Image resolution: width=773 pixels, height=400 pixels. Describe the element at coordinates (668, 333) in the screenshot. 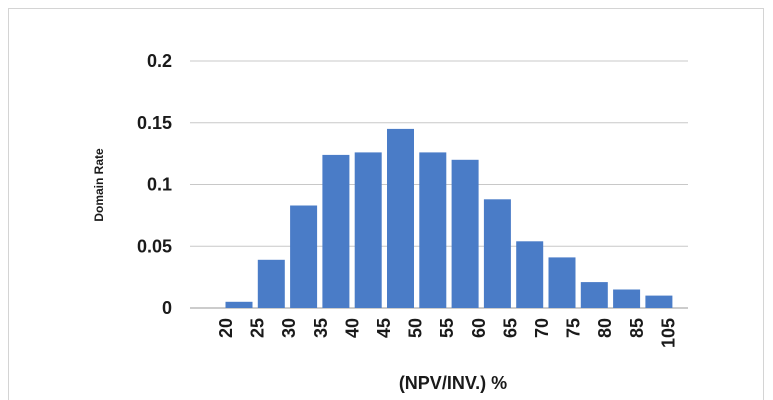

I see `x-tick-label: 105` at that location.